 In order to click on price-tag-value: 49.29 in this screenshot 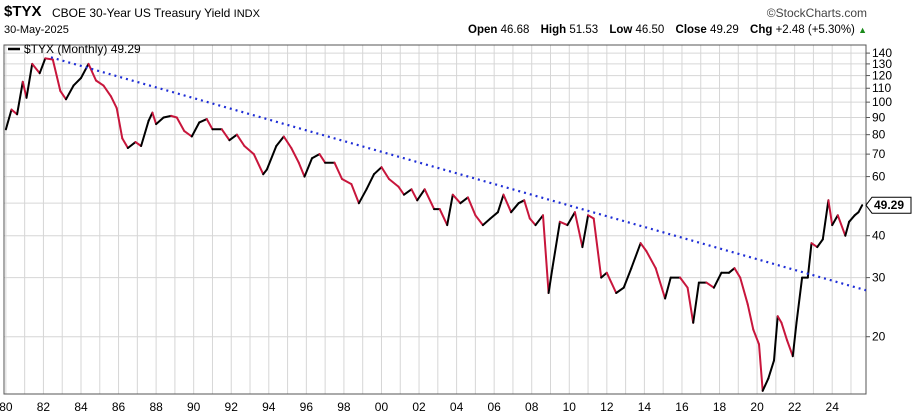, I will do `click(889, 205)`.